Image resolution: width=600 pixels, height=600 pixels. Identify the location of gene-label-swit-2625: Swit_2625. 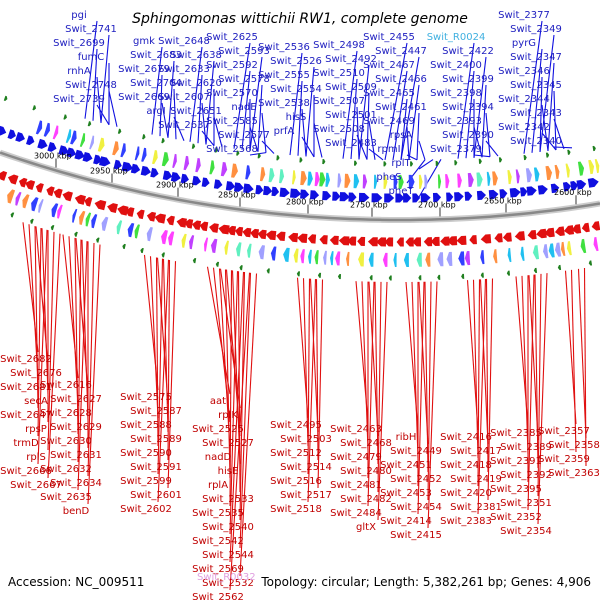
(232, 37).